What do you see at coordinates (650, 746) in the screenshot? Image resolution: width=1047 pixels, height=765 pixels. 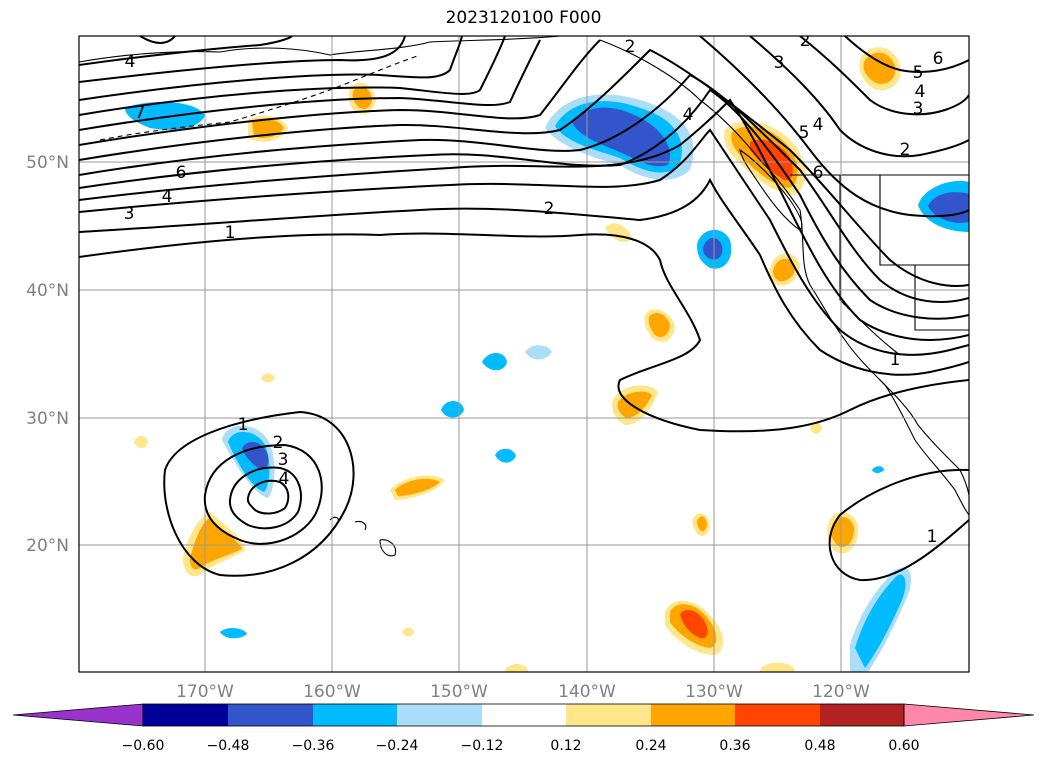 I see `colorbar-tick-label: 0.24` at bounding box center [650, 746].